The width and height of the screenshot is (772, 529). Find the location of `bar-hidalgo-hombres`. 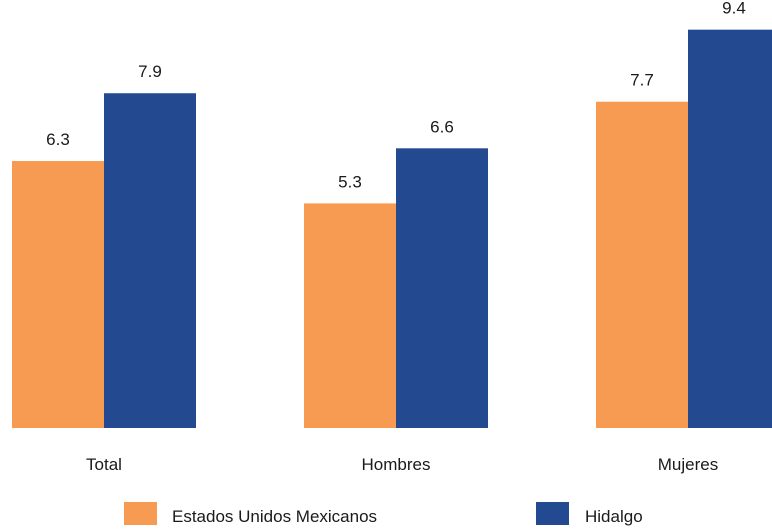

bar-hidalgo-hombres is located at coordinates (442, 288).